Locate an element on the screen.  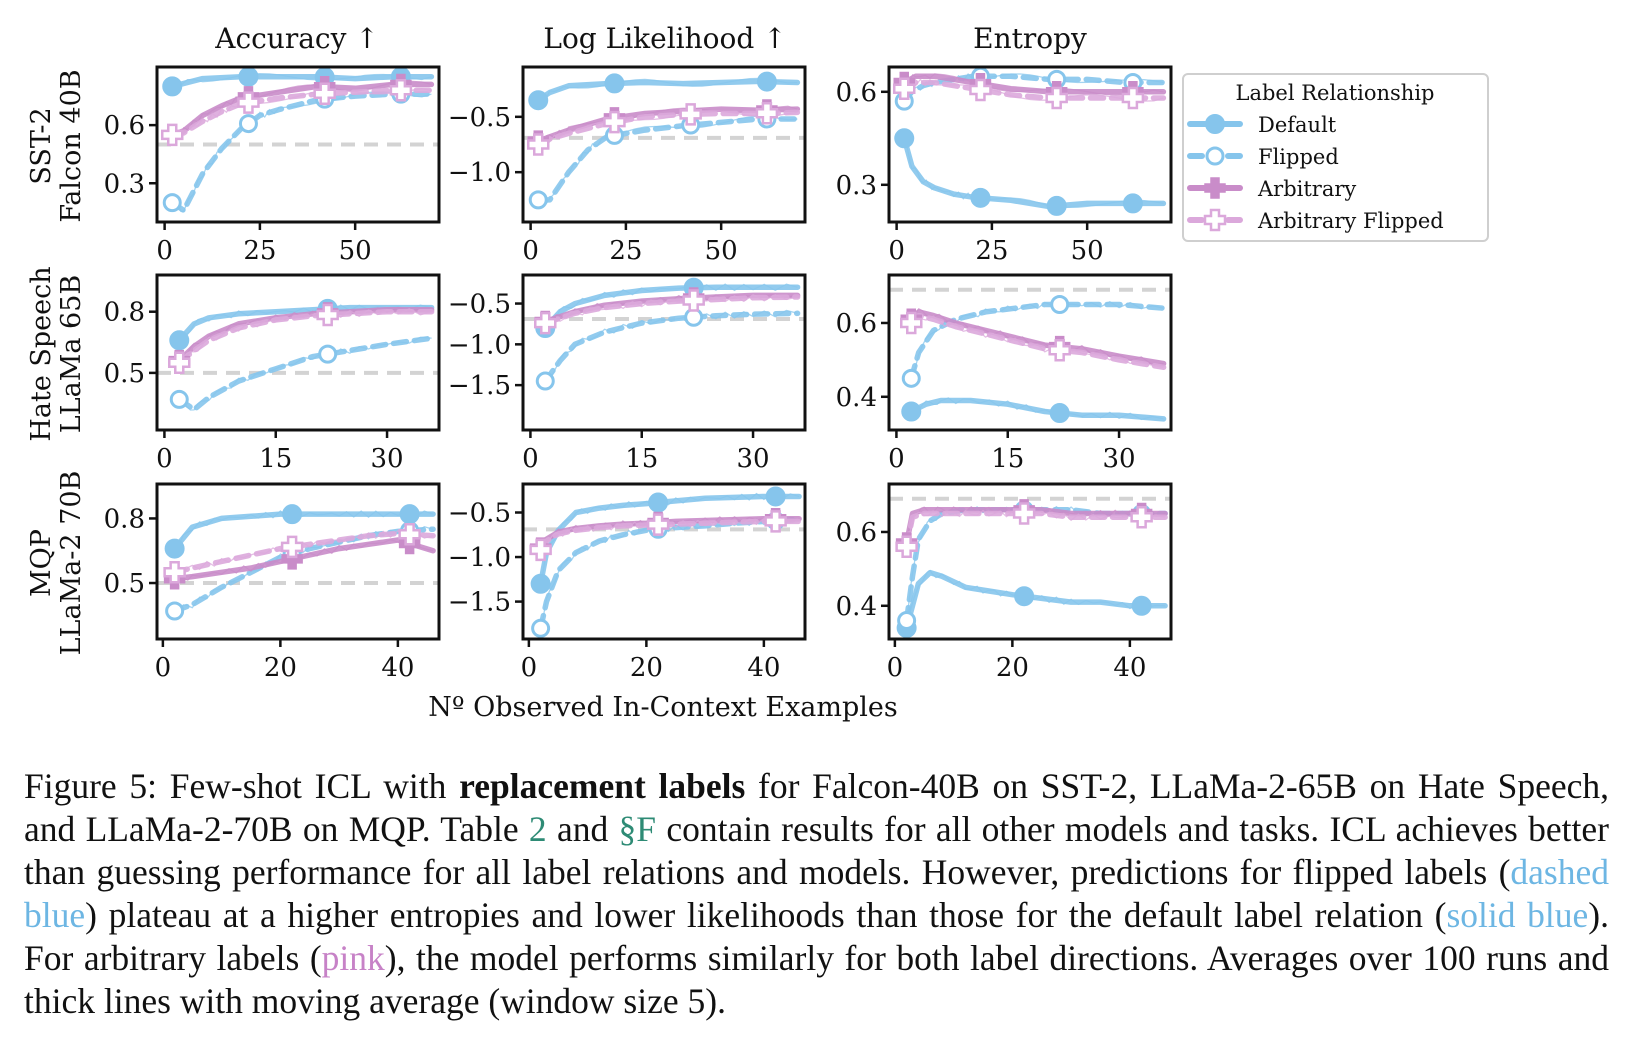
row-title-falcon-40b: Falcon 40B is located at coordinates (71, 145).